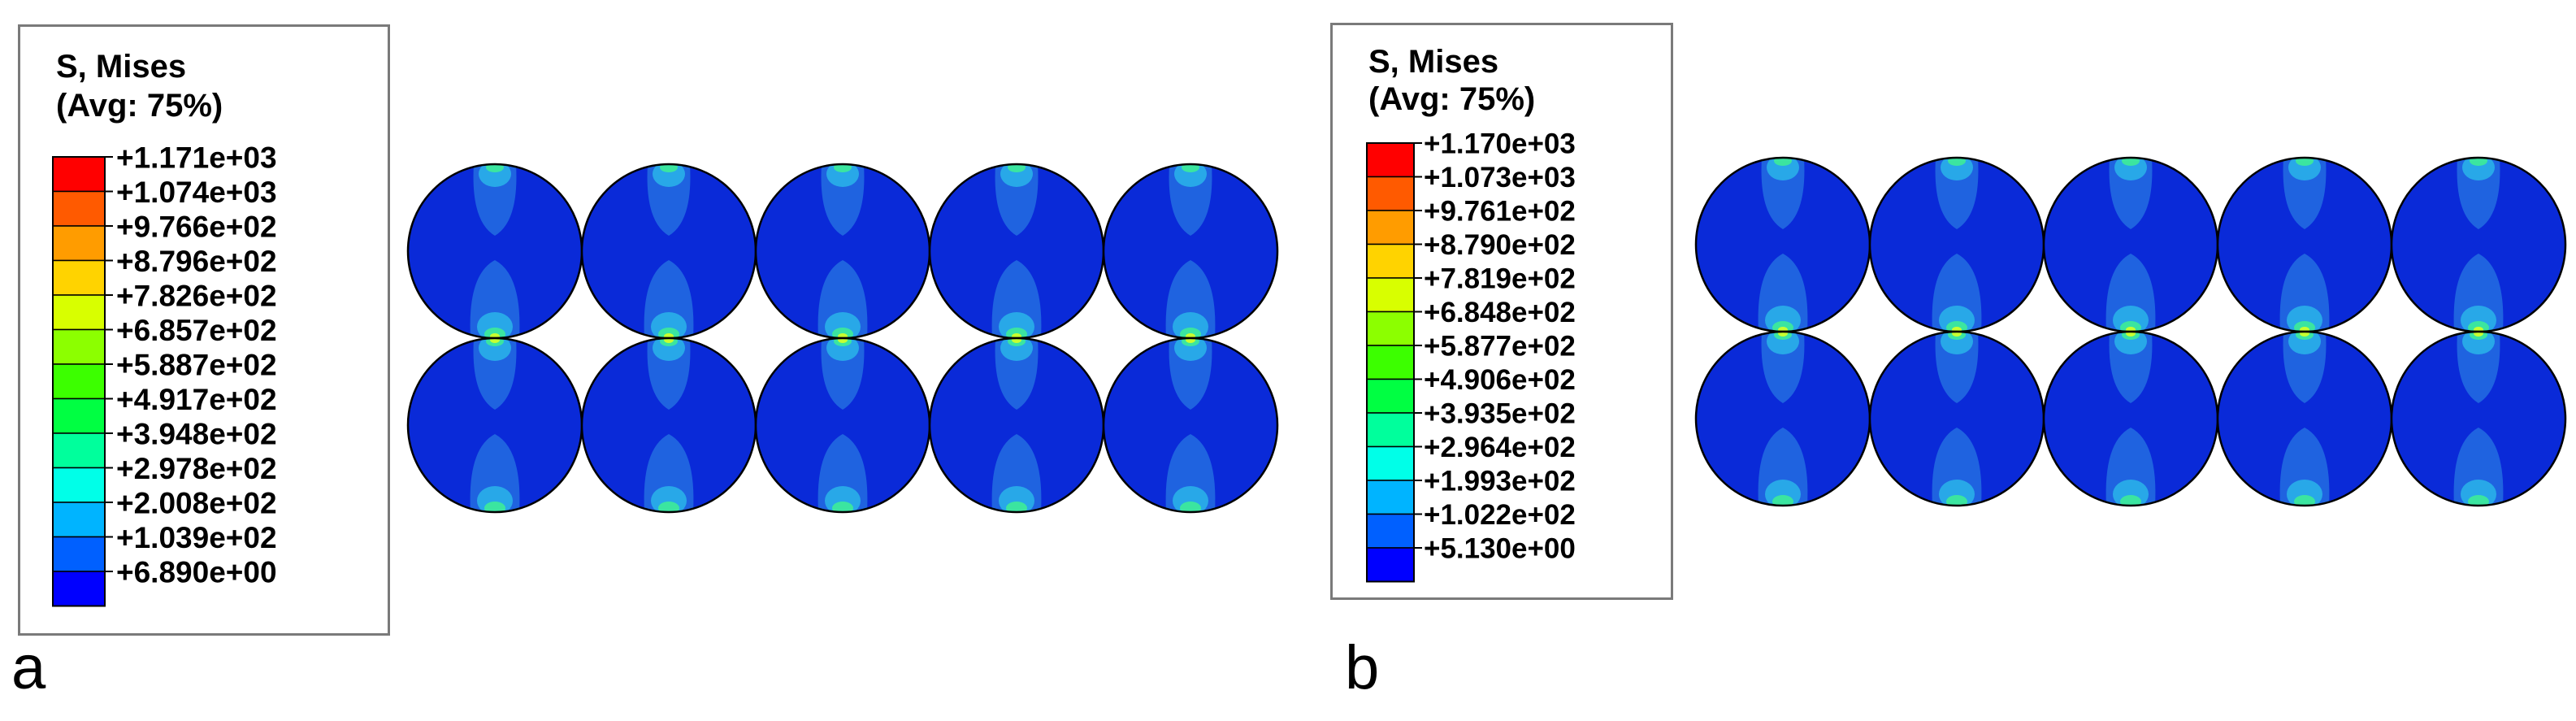 The image size is (2576, 721). Describe the element at coordinates (196, 330) in the screenshot. I see `colorbar-value-label: +6.857e+02` at that location.